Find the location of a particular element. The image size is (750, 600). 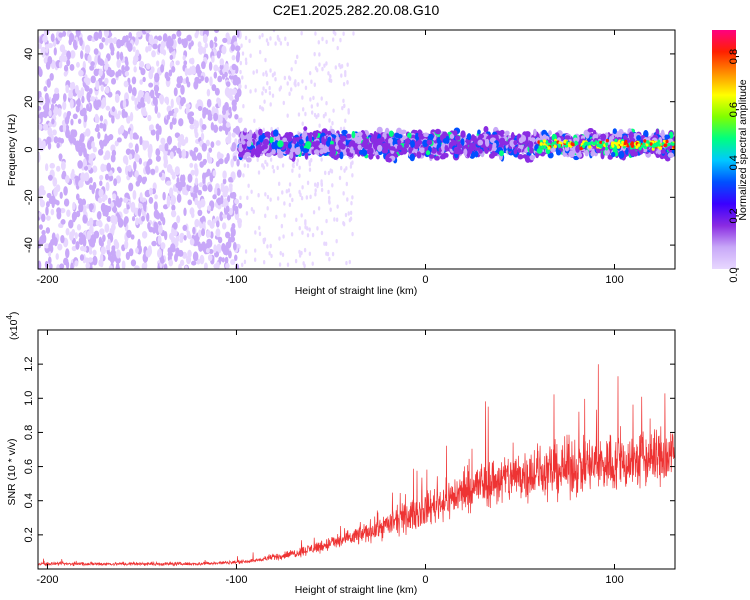

colorbar-tick-label: 0.6 is located at coordinates (734, 109).